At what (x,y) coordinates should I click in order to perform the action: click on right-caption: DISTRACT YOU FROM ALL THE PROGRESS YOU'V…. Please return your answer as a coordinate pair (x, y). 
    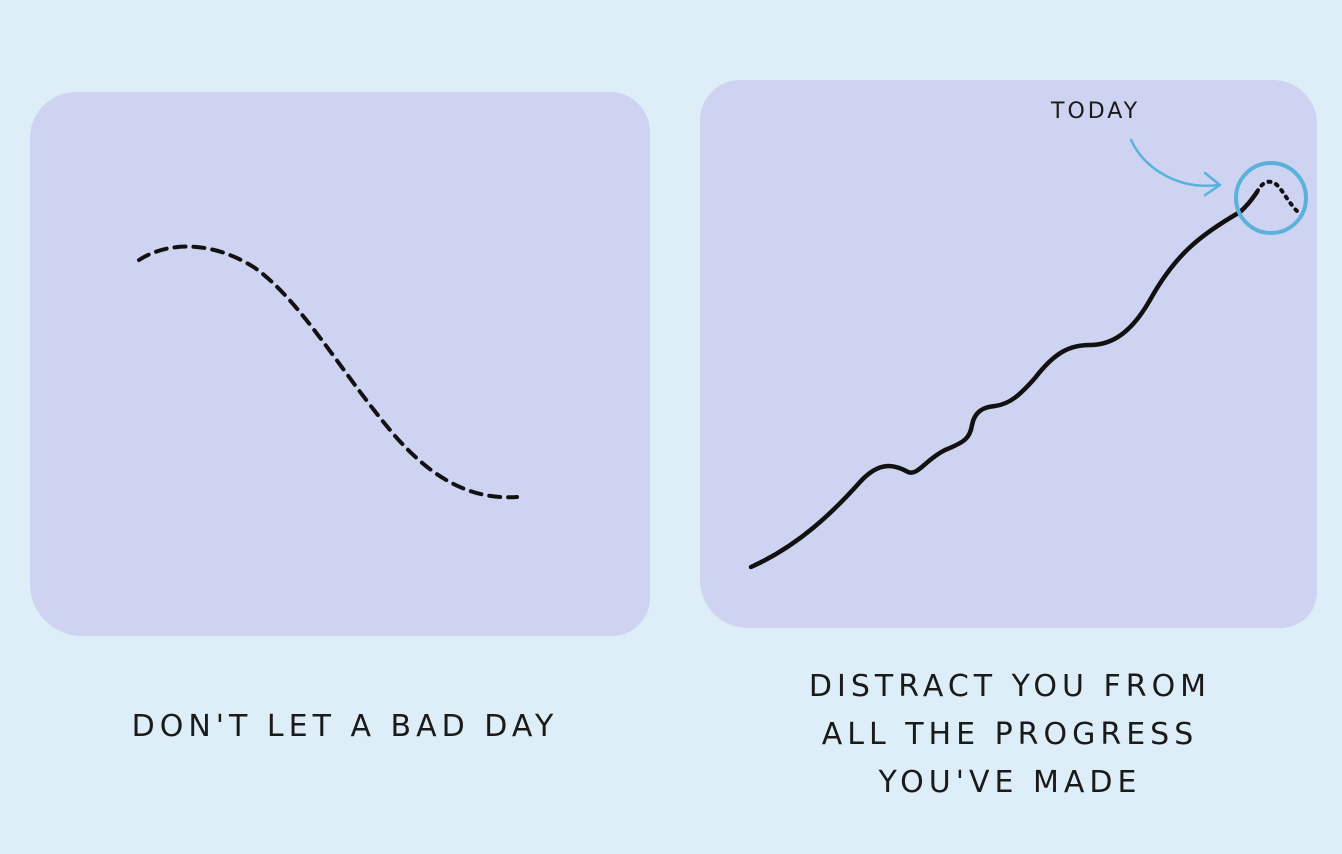
    Looking at the image, I should click on (1010, 735).